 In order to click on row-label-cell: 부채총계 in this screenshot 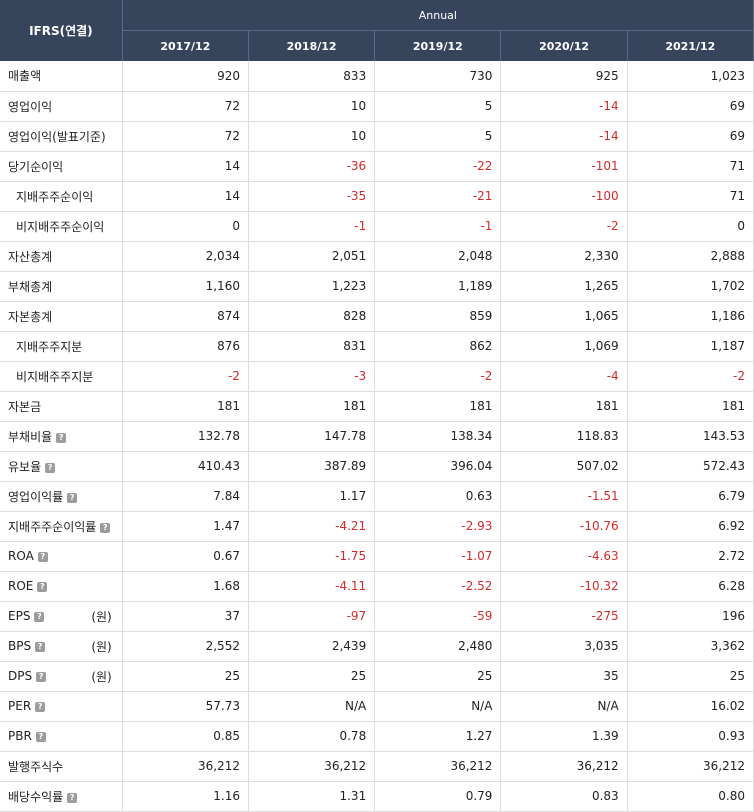, I will do `click(61, 286)`.